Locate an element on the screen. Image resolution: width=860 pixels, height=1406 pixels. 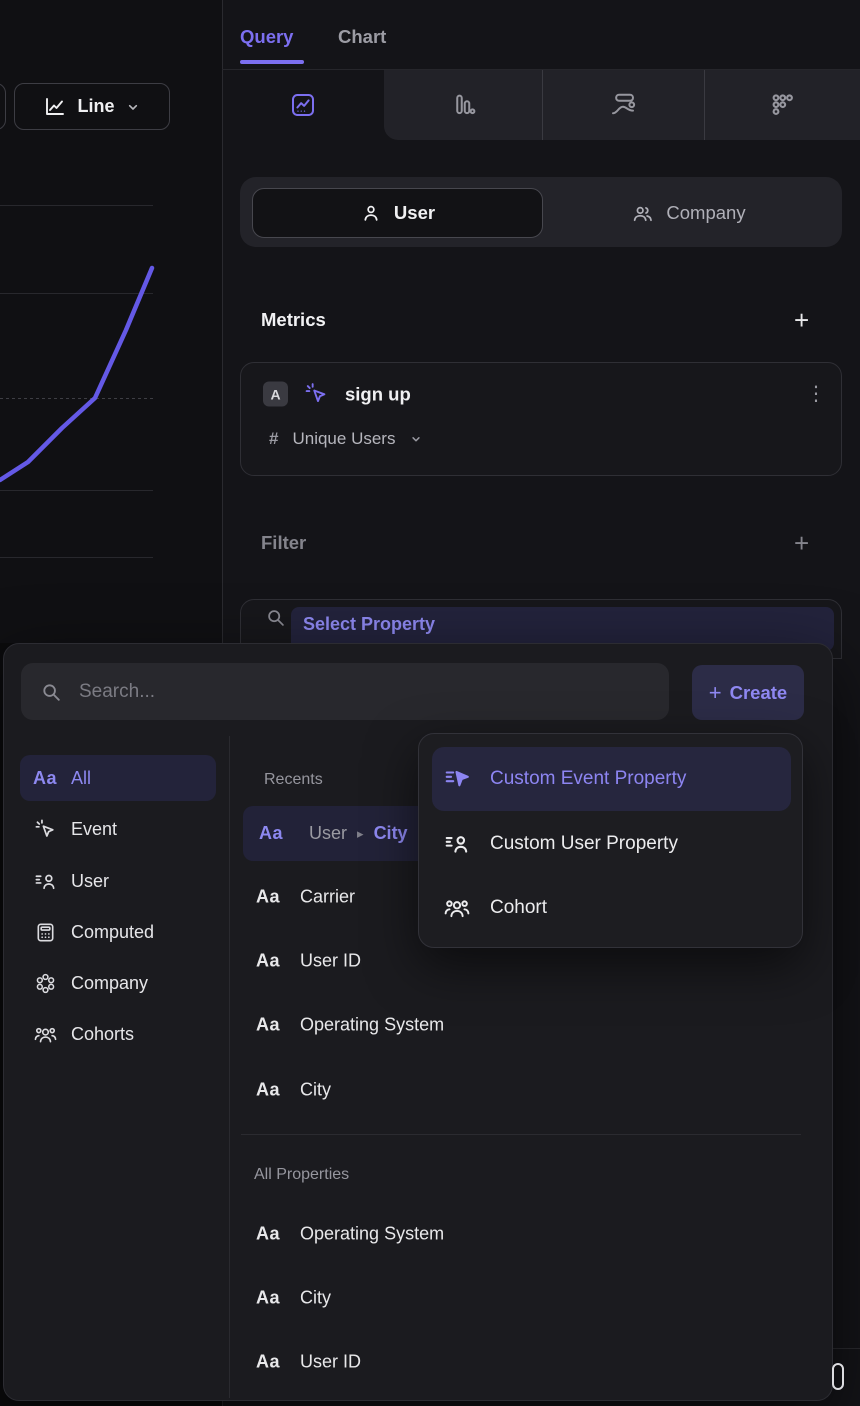
category-label: Company is located at coordinates (110, 982).